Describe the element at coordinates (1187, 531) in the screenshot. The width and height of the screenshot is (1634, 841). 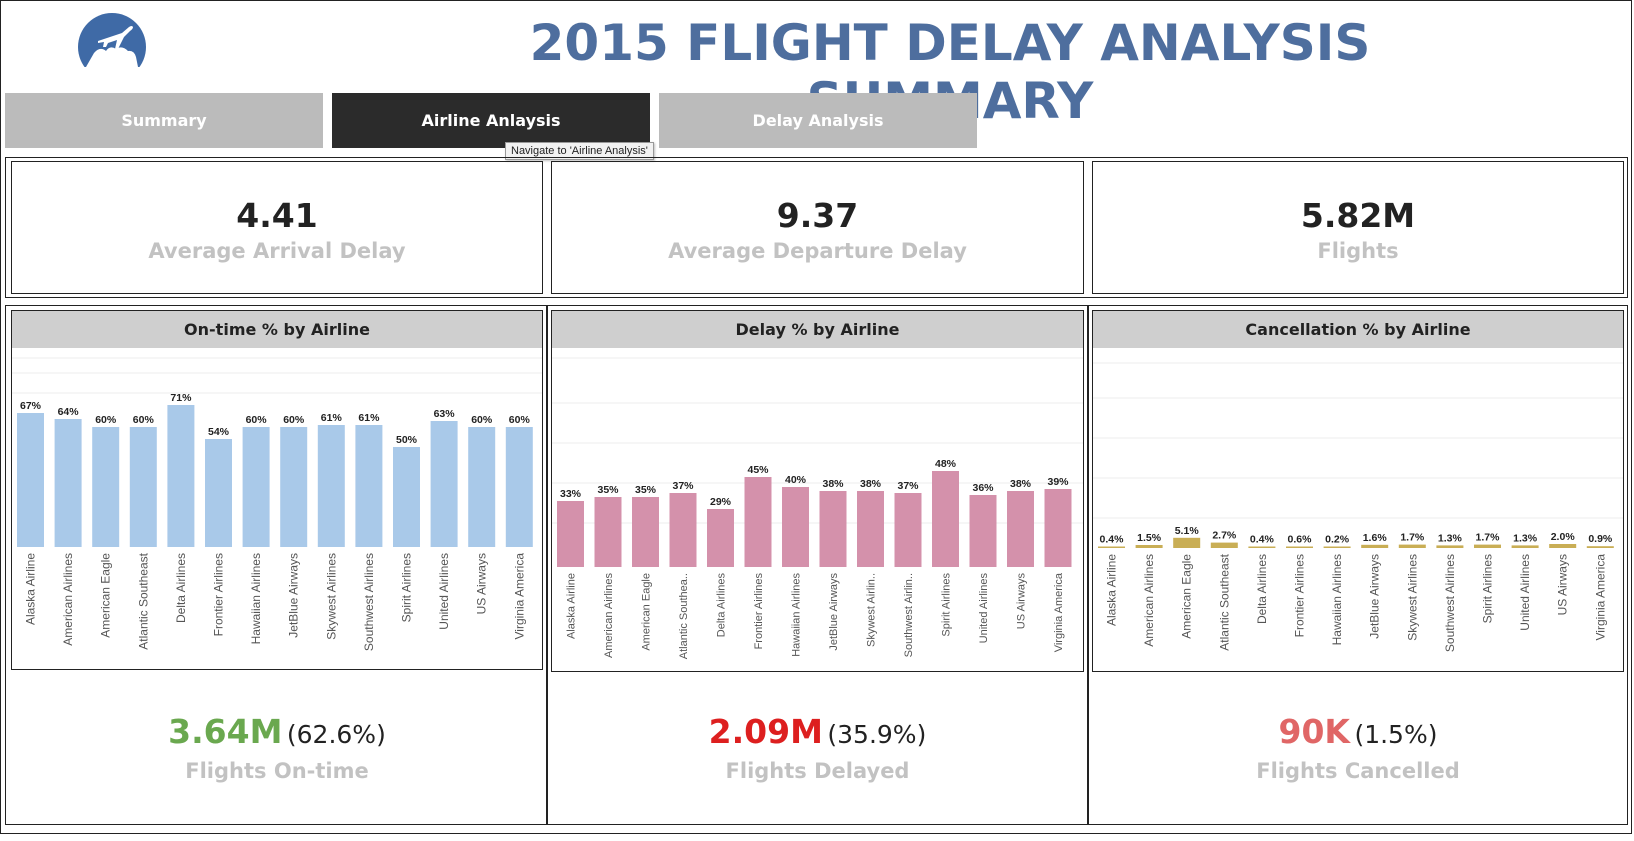
I see `data-label: 5.1%` at that location.